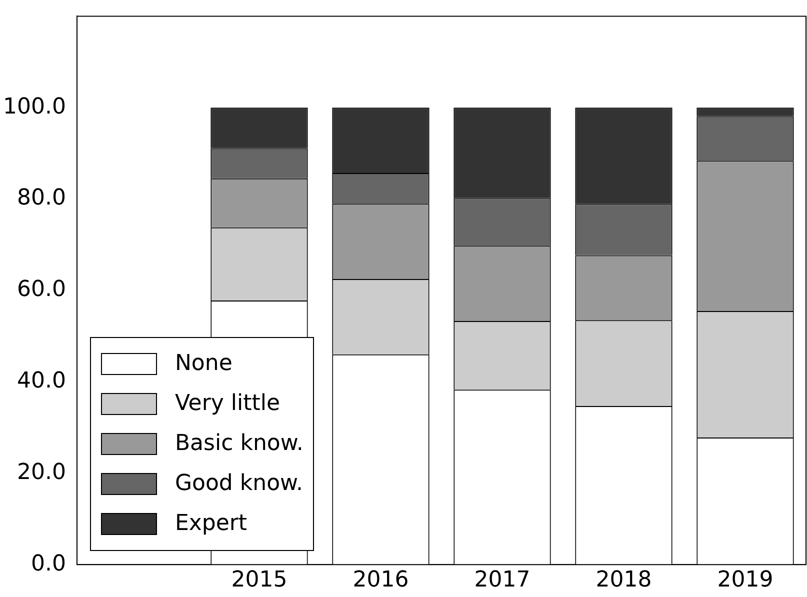 The width and height of the screenshot is (807, 597). I want to click on x-tick-label: 2017, so click(502, 580).